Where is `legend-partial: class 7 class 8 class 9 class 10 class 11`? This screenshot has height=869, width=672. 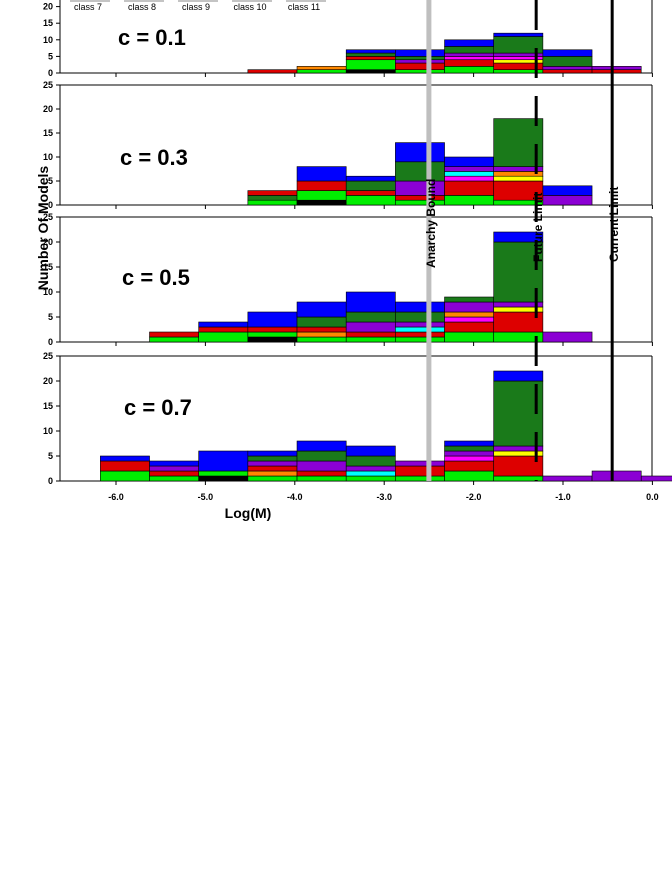
legend-partial: class 7 class 8 class 9 class 10 class 11 is located at coordinates (198, 6).